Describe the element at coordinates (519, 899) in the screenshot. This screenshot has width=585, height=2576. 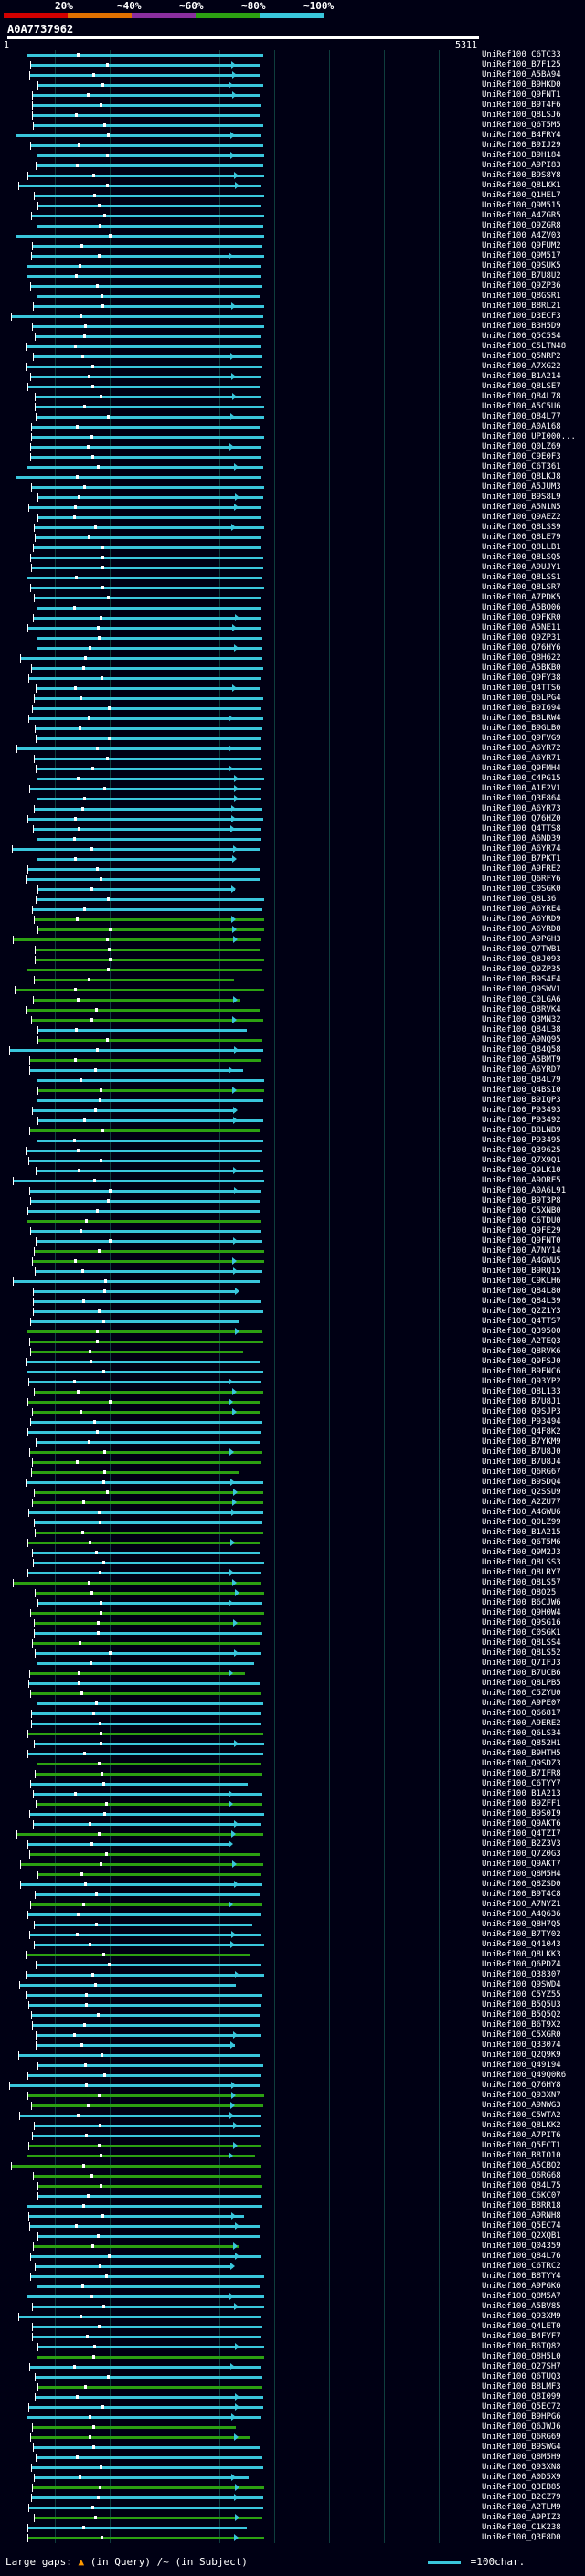
I see `hit-label: UniRef100_Q8L36` at that location.